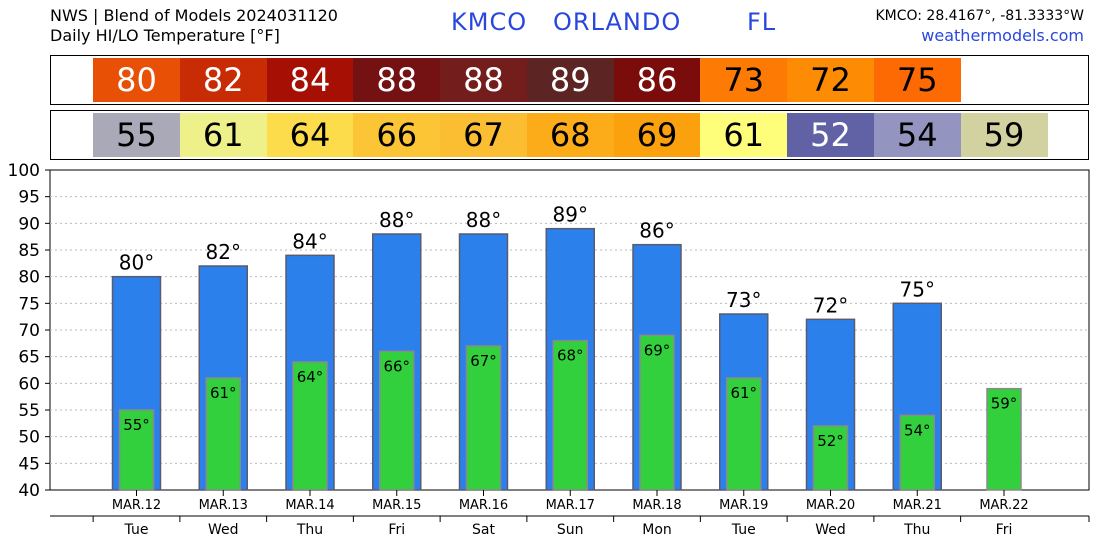 Image resolution: width=1100 pixels, height=550 pixels. I want to click on station-id: KMCO, so click(489, 22).